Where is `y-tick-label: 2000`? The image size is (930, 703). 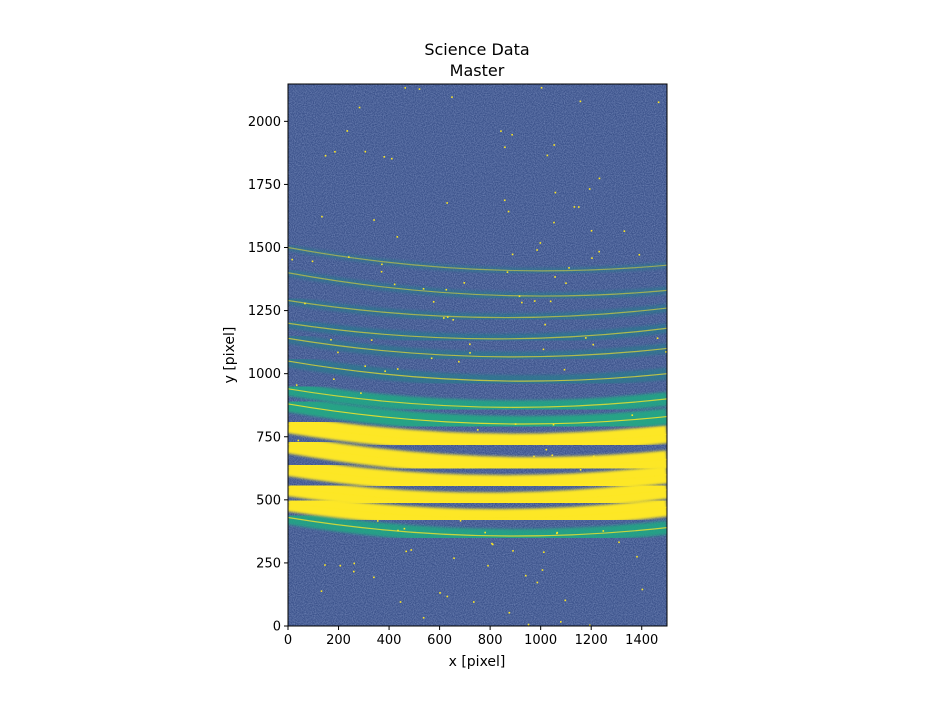 y-tick-label: 2000 is located at coordinates (264, 122).